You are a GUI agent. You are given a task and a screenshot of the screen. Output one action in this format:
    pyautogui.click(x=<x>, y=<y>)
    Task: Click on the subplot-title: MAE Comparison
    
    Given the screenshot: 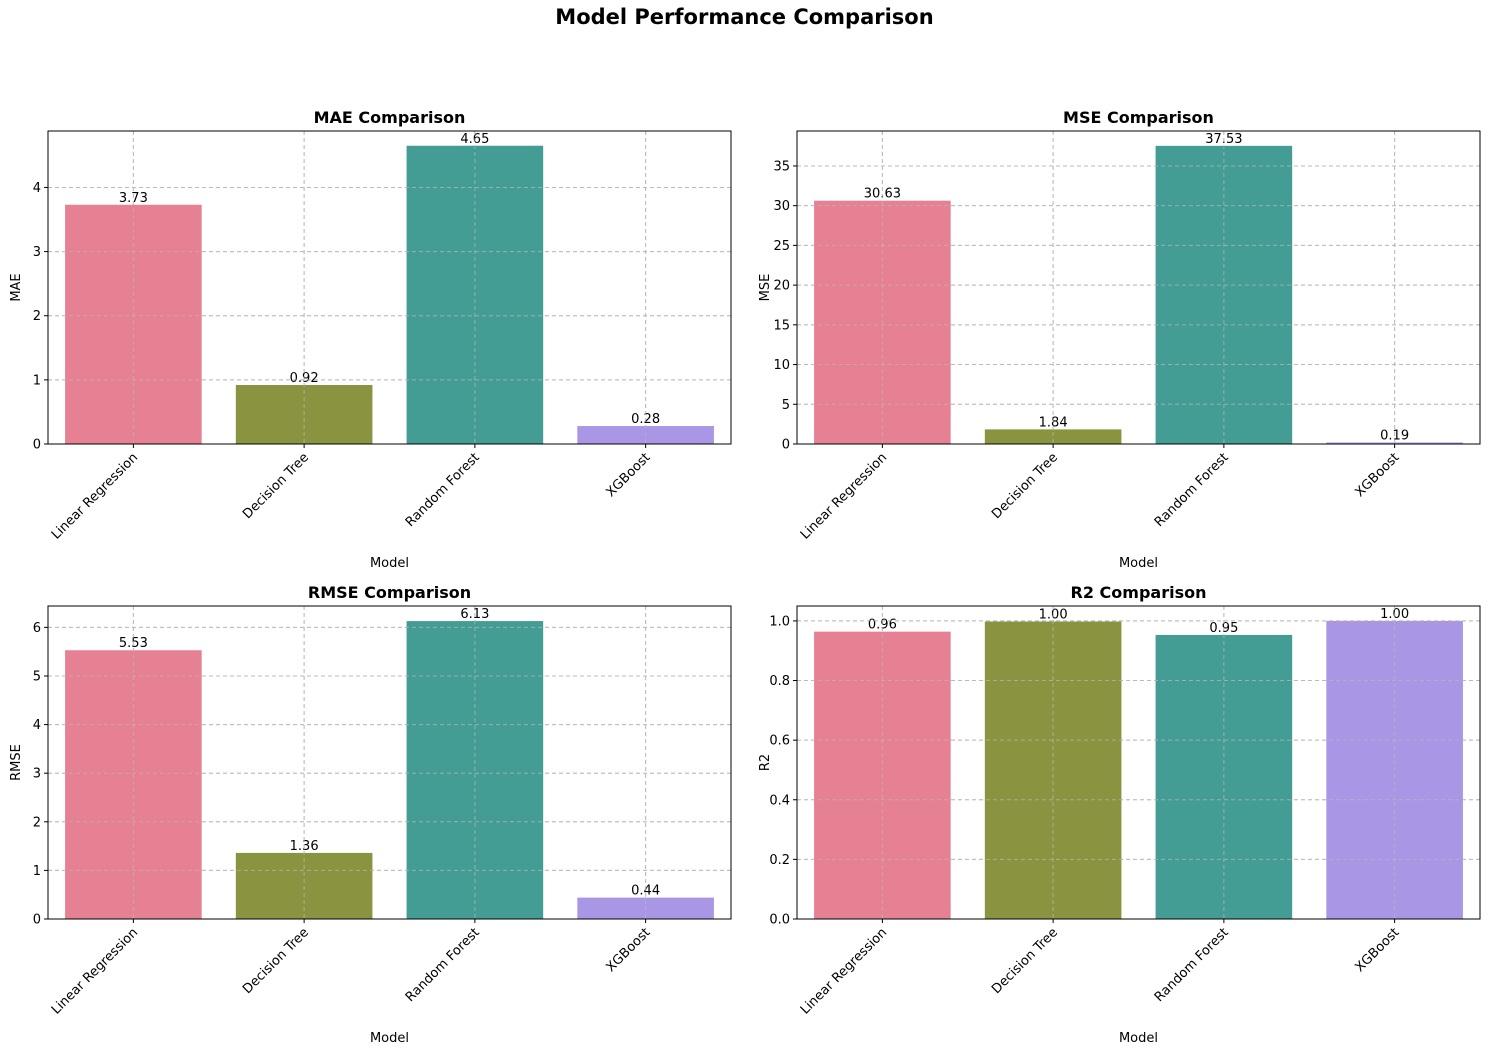 What is the action you would take?
    pyautogui.click(x=390, y=117)
    